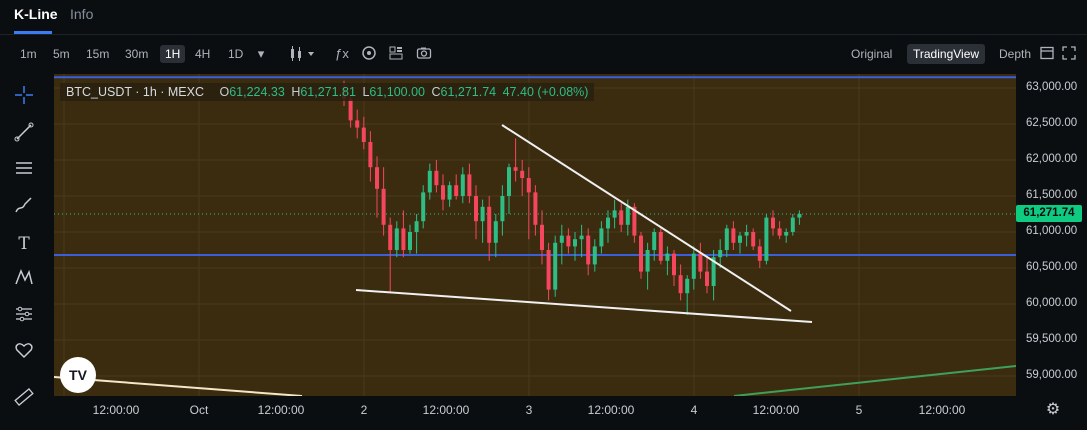 This screenshot has height=430, width=1087. Describe the element at coordinates (36, 14) in the screenshot. I see `tab-kline: K-Line` at that location.